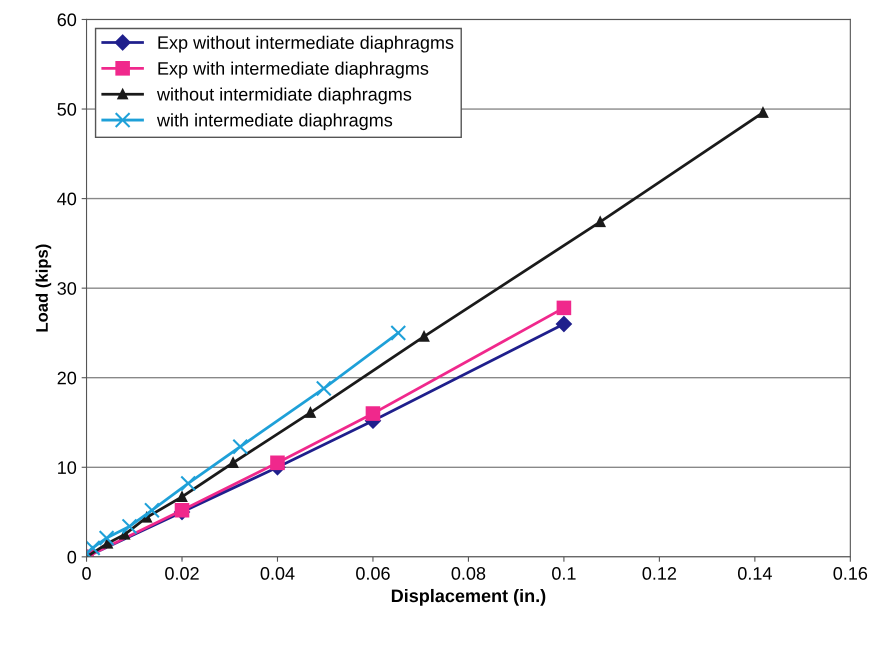 The image size is (883, 649). I want to click on x-tick-label: 0.02, so click(182, 573).